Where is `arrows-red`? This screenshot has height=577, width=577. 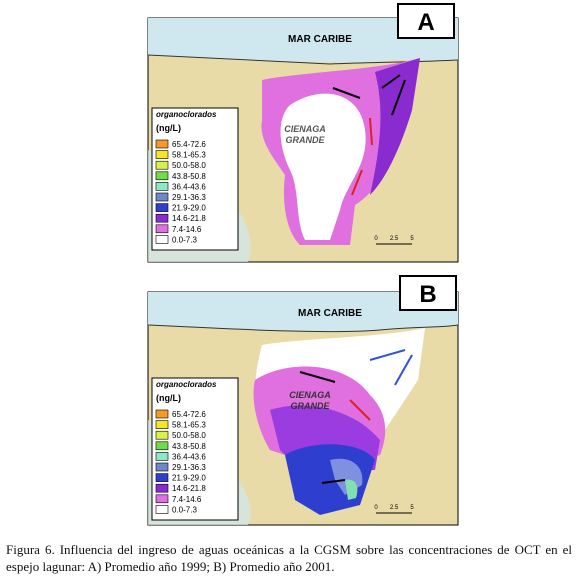
arrows-red is located at coordinates (362, 156).